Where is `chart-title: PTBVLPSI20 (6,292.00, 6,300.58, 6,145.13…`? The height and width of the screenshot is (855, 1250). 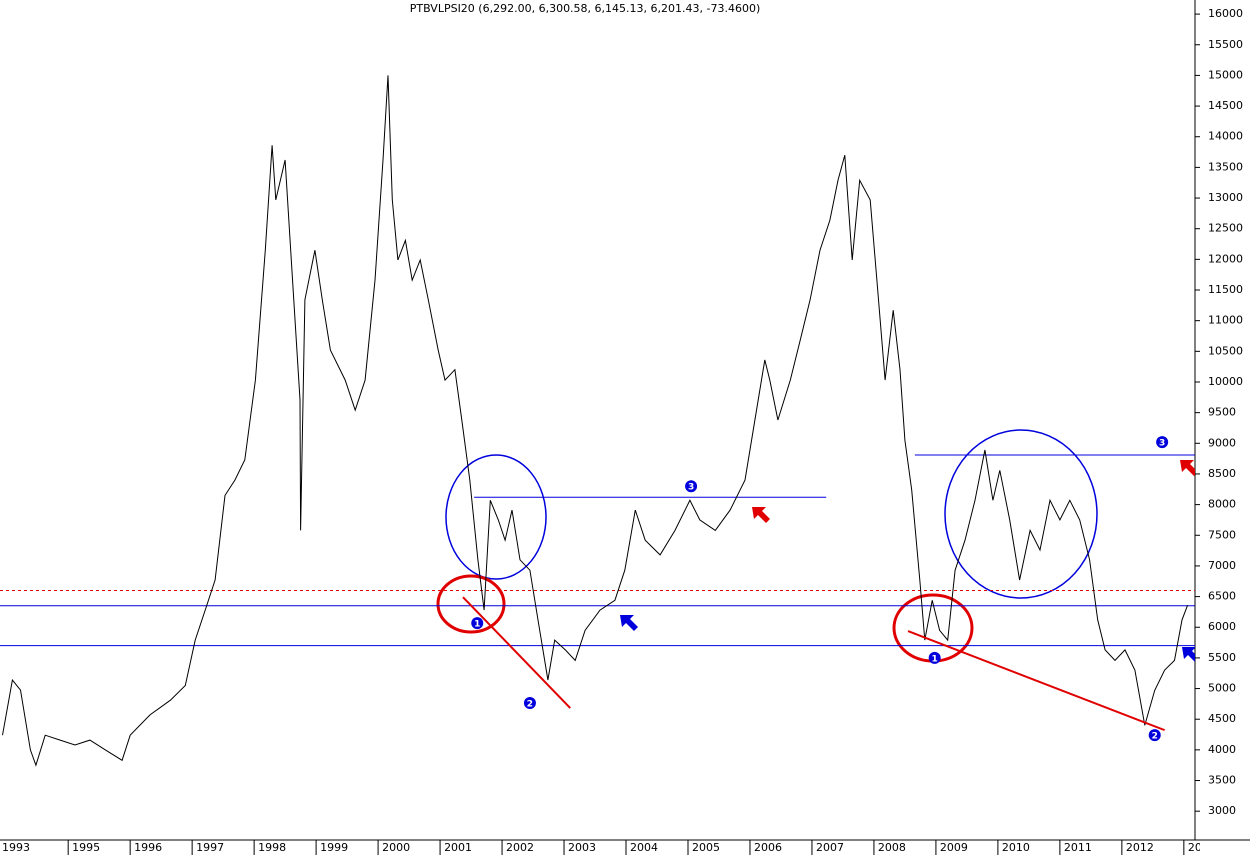
chart-title: PTBVLPSI20 (6,292.00, 6,300.58, 6,145.13… is located at coordinates (585, 8).